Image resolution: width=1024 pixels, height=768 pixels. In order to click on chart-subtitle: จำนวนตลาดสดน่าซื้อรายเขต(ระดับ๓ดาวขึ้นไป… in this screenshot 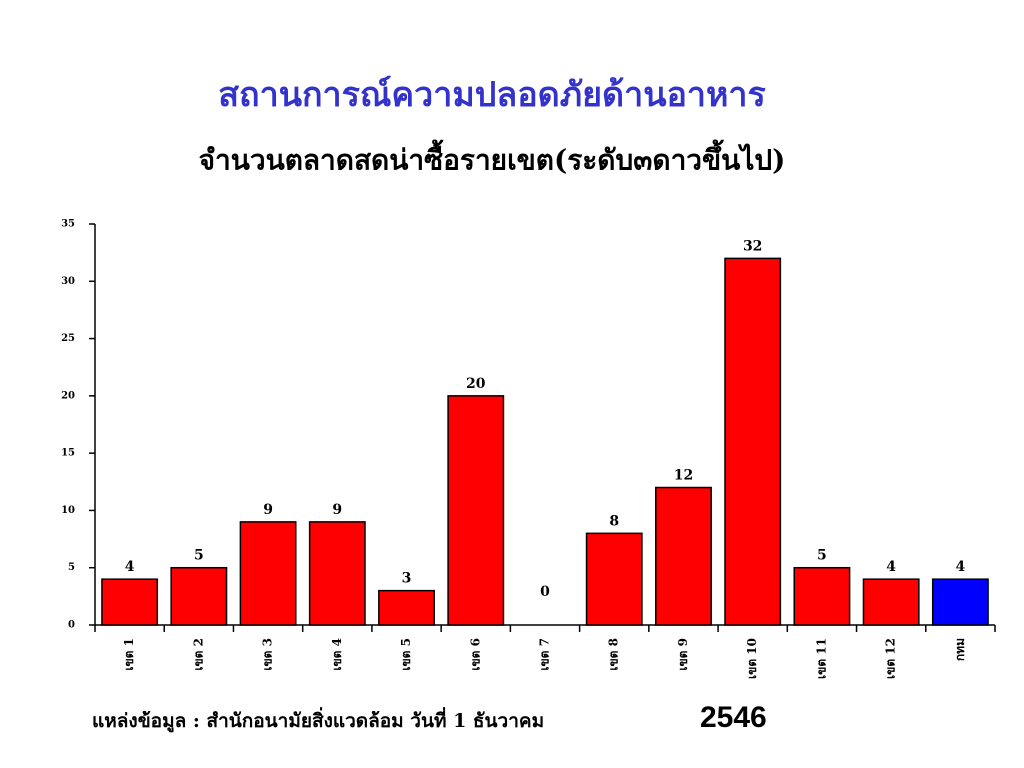, I will do `click(492, 158)`.